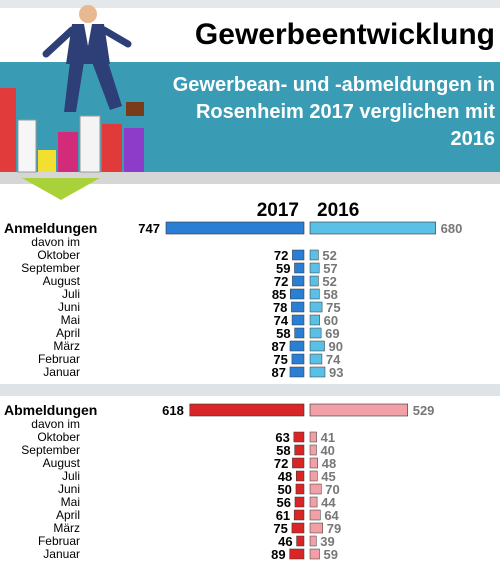 The image size is (500, 573). I want to click on month-label-anmeldungen: Oktober, so click(58, 255).